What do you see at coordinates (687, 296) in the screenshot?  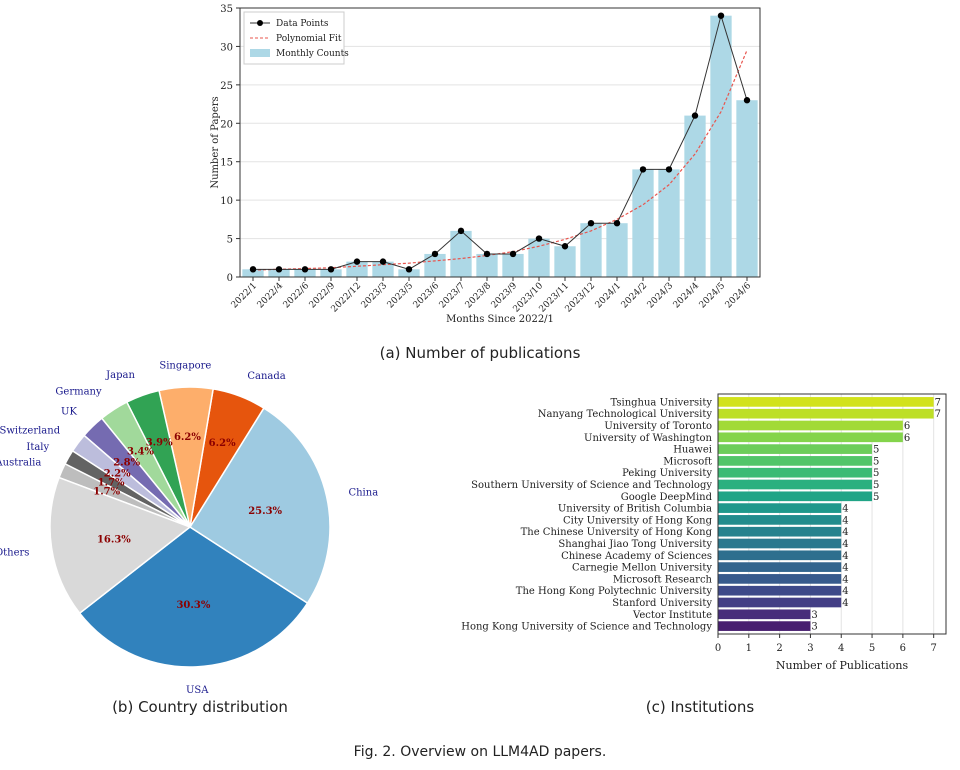 I see `xtick-label-a: 2024/4` at bounding box center [687, 296].